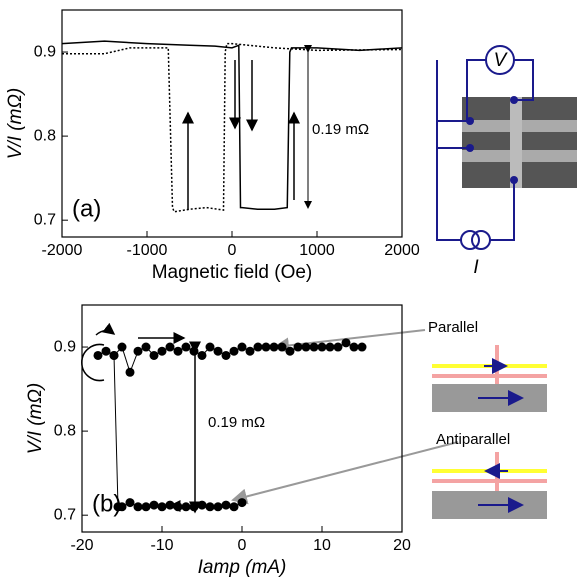  Describe the element at coordinates (317, 250) in the screenshot. I see `x-tick-label: 1000` at that location.